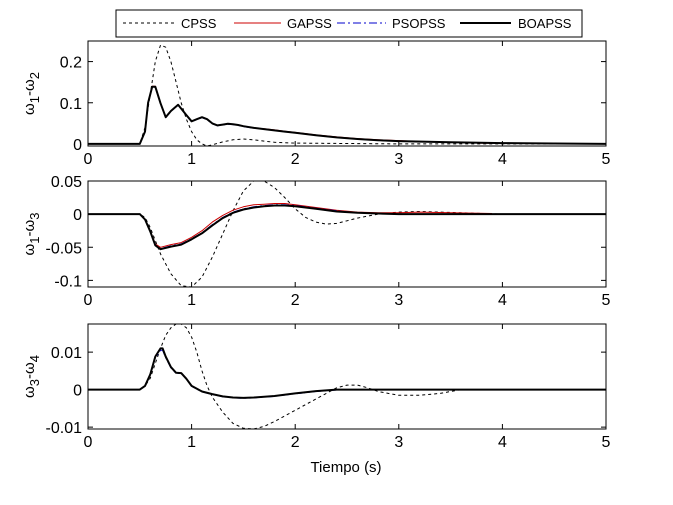 This screenshot has height=505, width=673. Describe the element at coordinates (309, 23) in the screenshot. I see `legend-label-gapss: GAPSS` at that location.